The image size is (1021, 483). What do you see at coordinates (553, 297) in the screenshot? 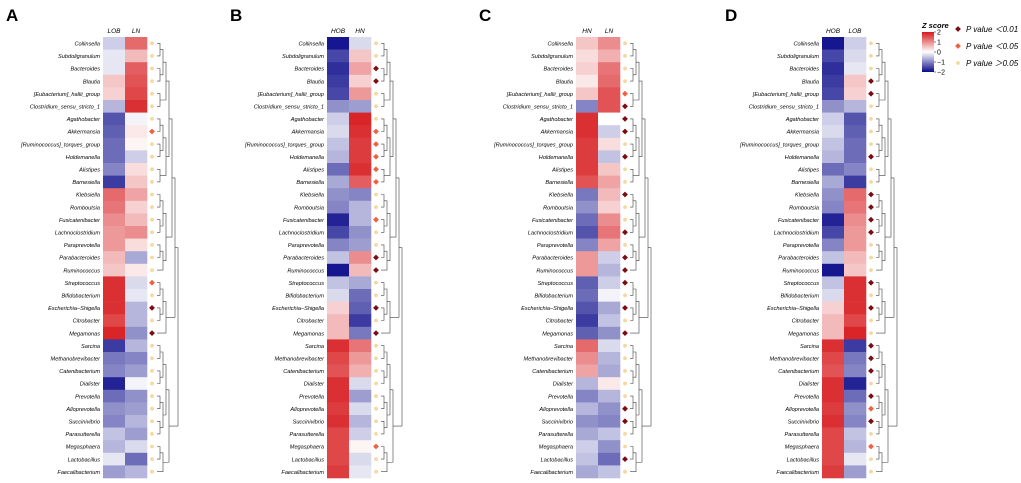
I see `row-label: Bifidobacterium` at bounding box center [553, 297].